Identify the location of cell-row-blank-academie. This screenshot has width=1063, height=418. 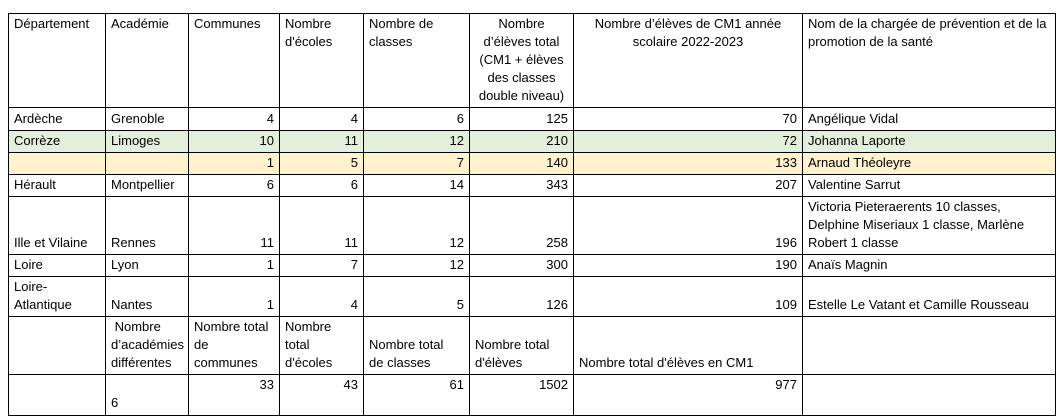
(147, 163).